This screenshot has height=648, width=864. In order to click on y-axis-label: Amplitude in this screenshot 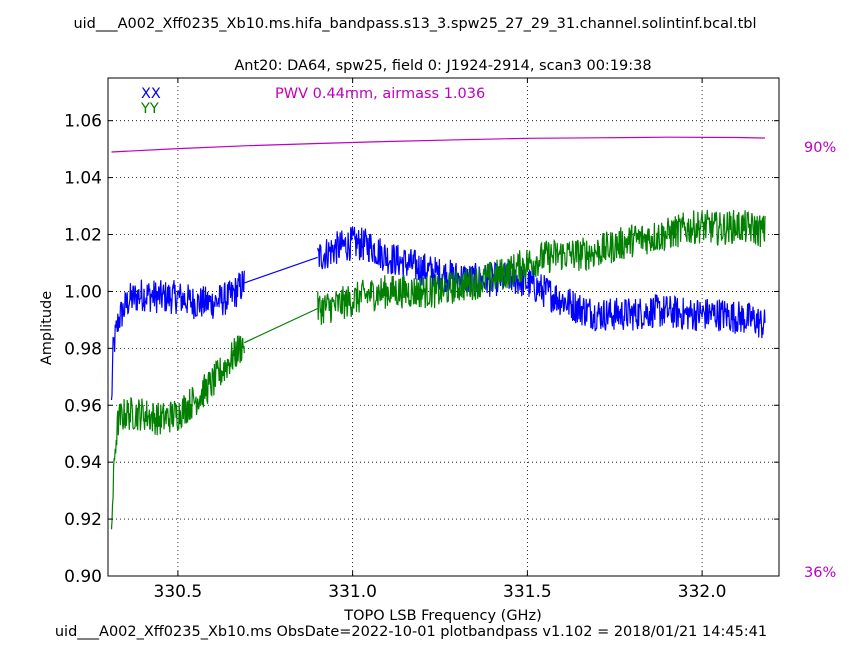, I will do `click(47, 328)`.